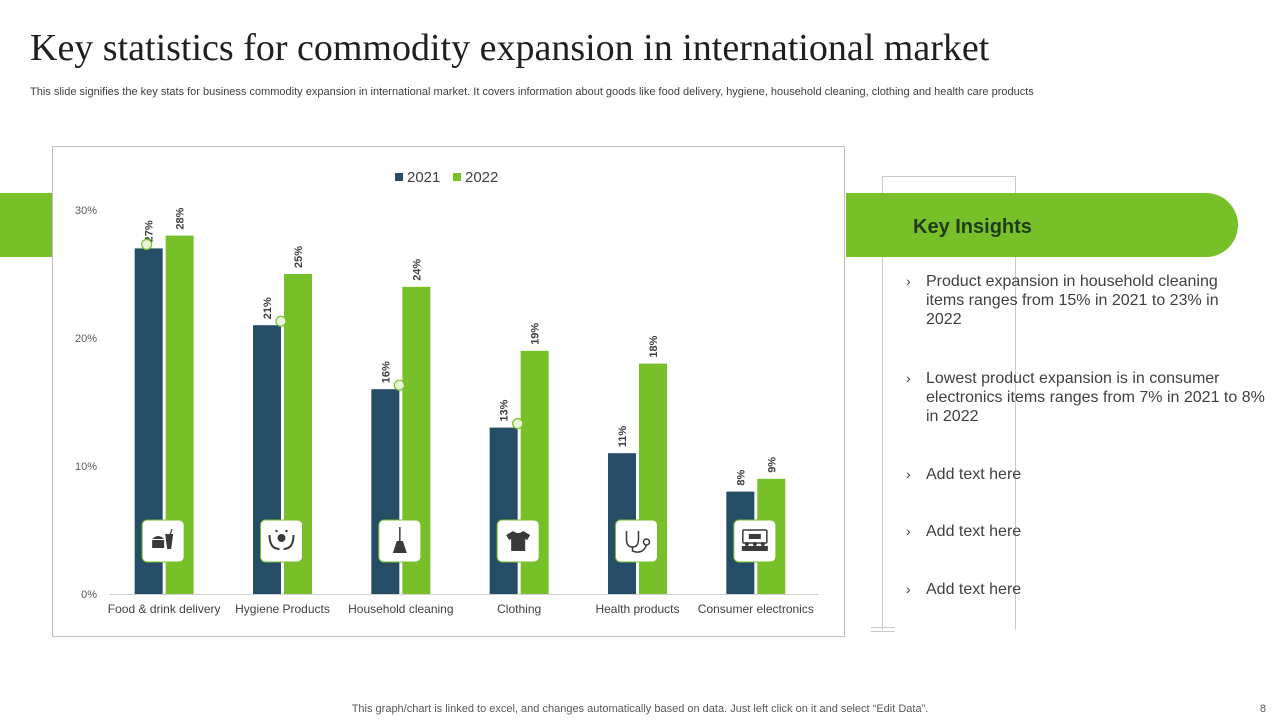 Image resolution: width=1280 pixels, height=720 pixels. Describe the element at coordinates (86, 211) in the screenshot. I see `y-tick-label: 30%` at that location.